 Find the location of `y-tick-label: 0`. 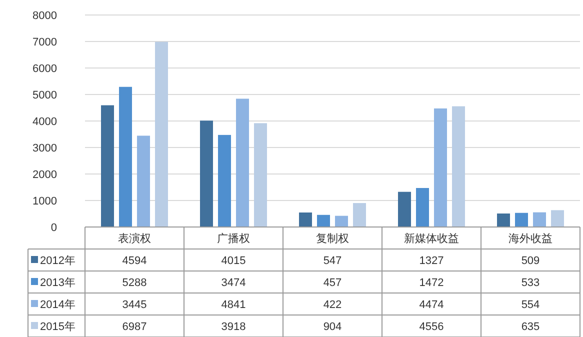

y-tick-label: 0 is located at coordinates (53, 228).